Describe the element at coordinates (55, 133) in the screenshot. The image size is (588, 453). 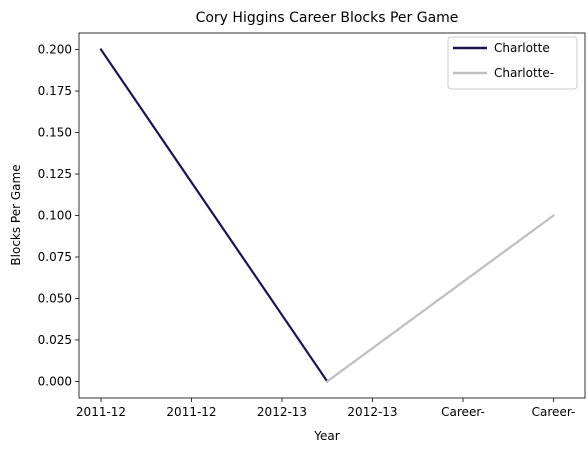
I see `y-tick-label: 0.150` at that location.